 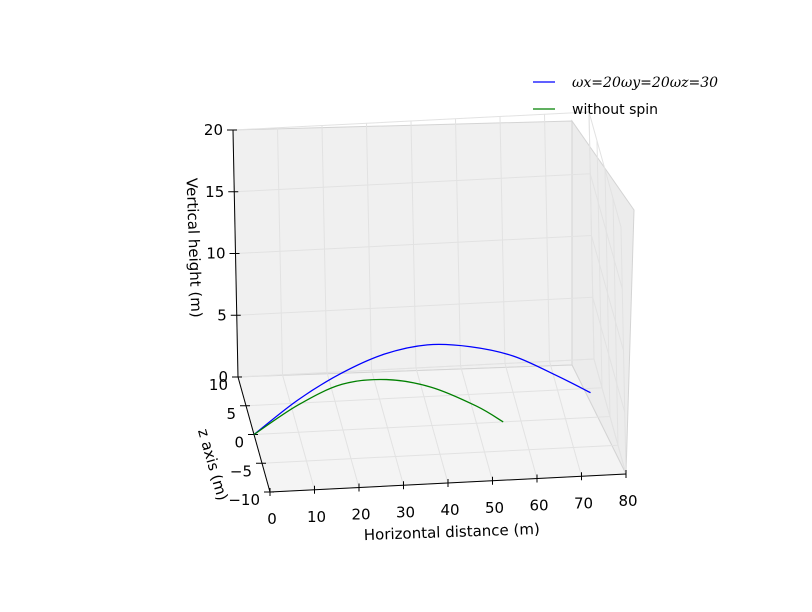 I want to click on x-axis-title: Horizontal distance (m), so click(x=452, y=532).